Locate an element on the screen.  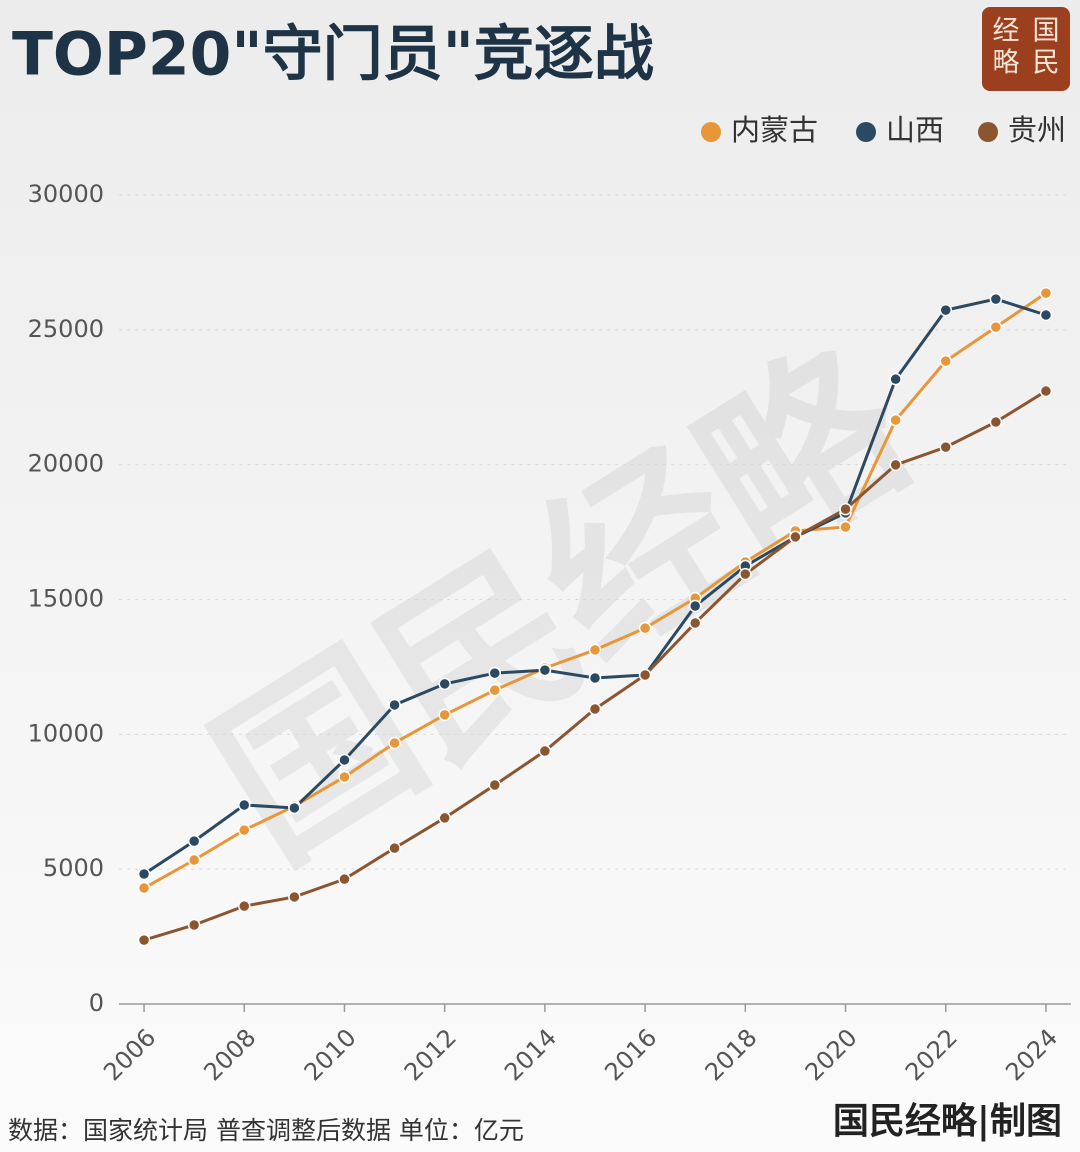
logo is located at coordinates (1026, 49).